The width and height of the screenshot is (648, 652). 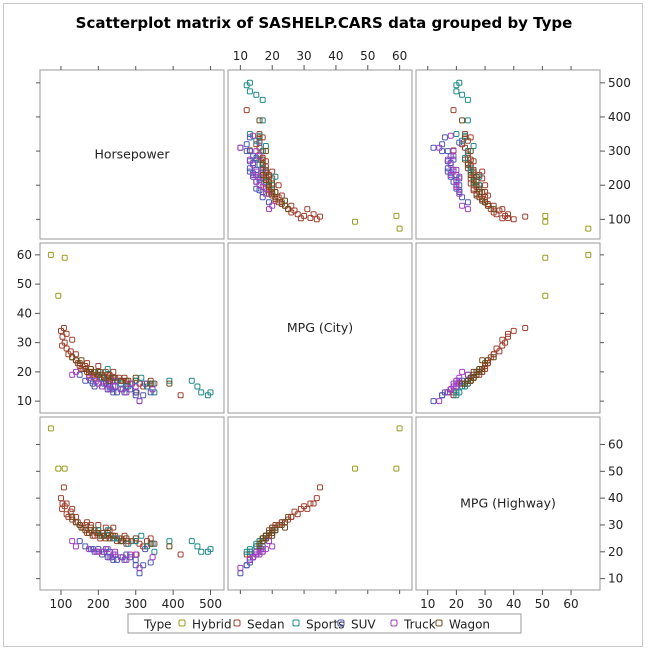 What do you see at coordinates (24, 284) in the screenshot?
I see `y-tick-label: 50` at bounding box center [24, 284].